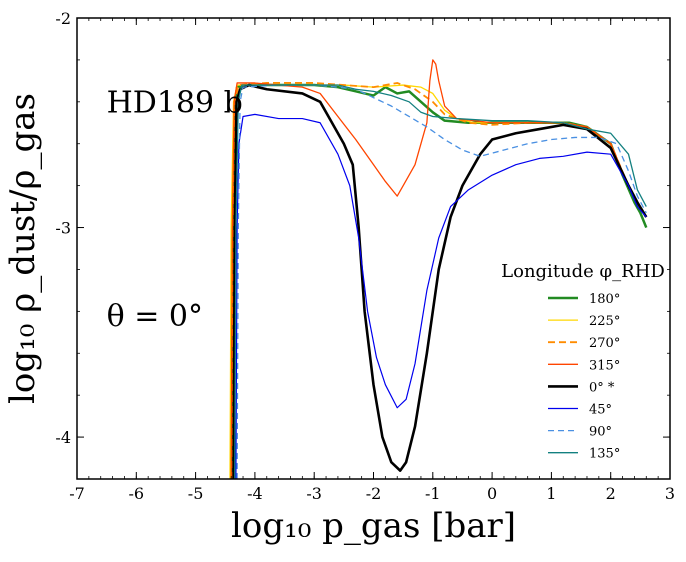 The width and height of the screenshot is (686, 562). Describe the element at coordinates (433, 493) in the screenshot. I see `x-tick-label: -1` at that location.